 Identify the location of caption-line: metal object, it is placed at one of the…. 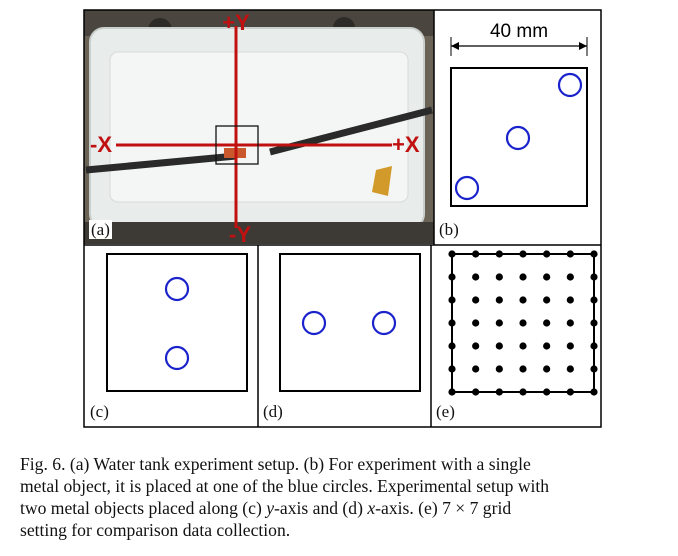
(285, 486).